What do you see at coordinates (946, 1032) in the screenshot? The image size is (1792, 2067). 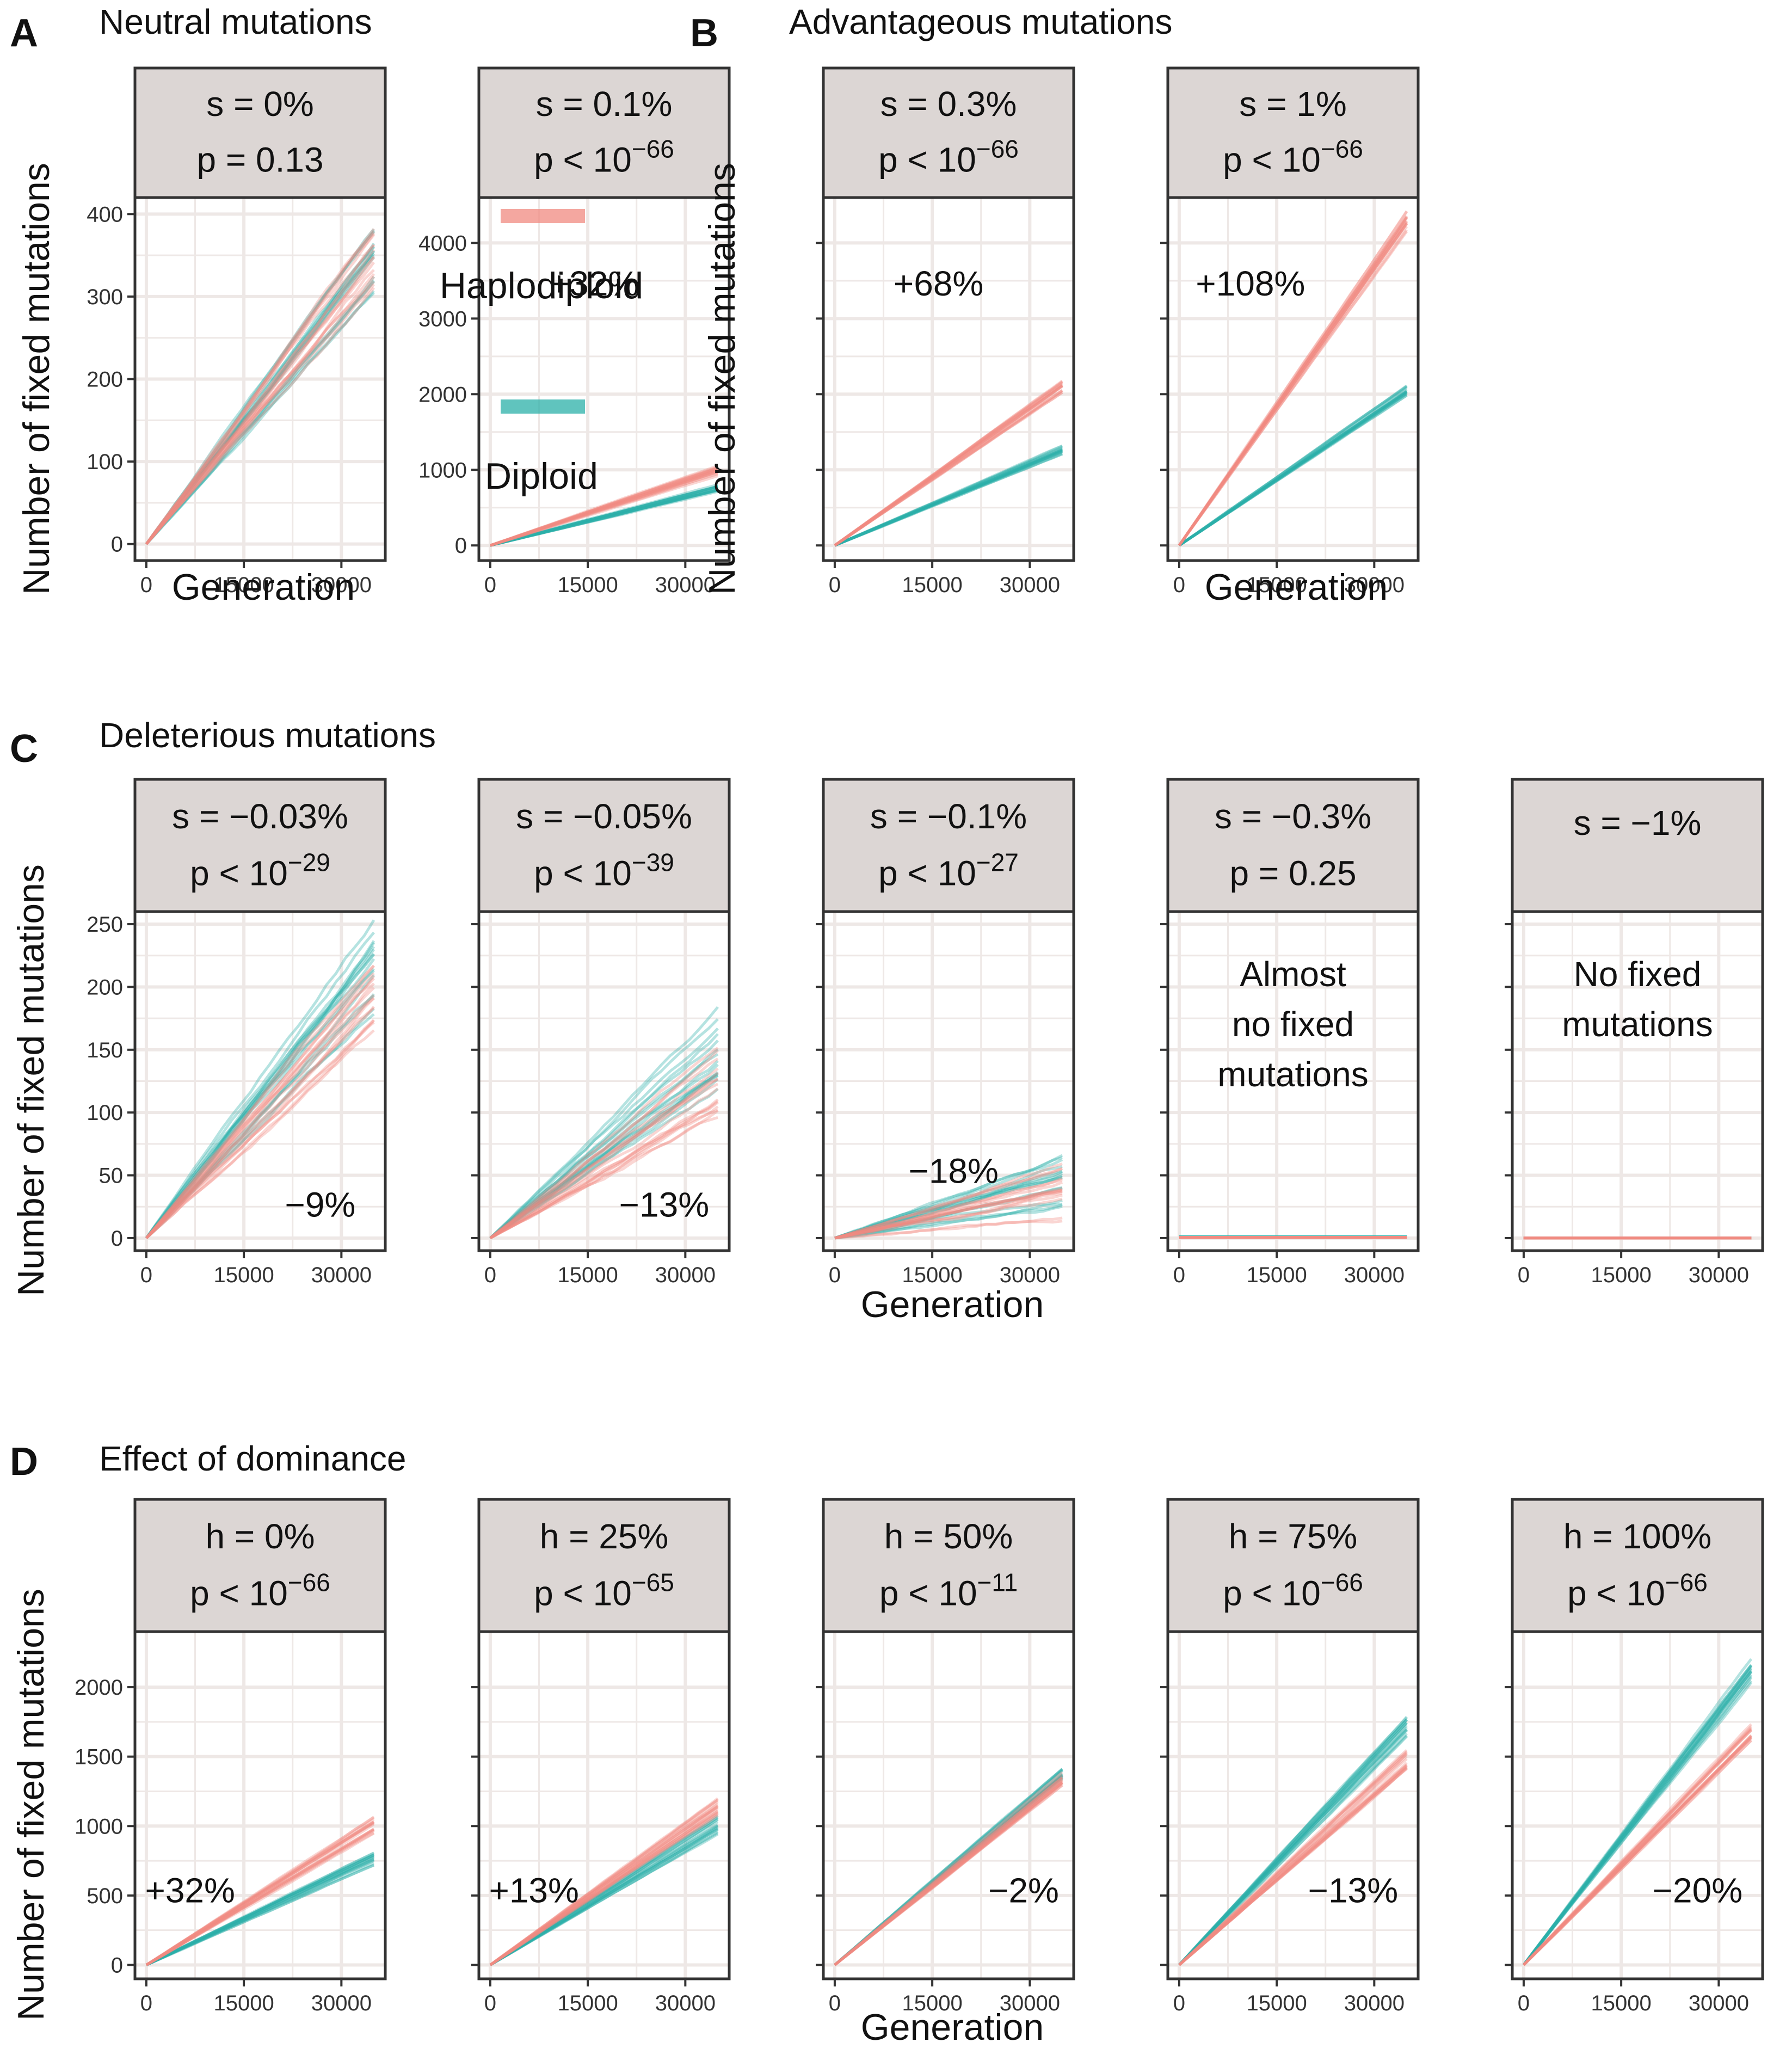 I see `chart-panel: s = −0.1% p < 10−27 0 15000 30000 −18%` at bounding box center [946, 1032].